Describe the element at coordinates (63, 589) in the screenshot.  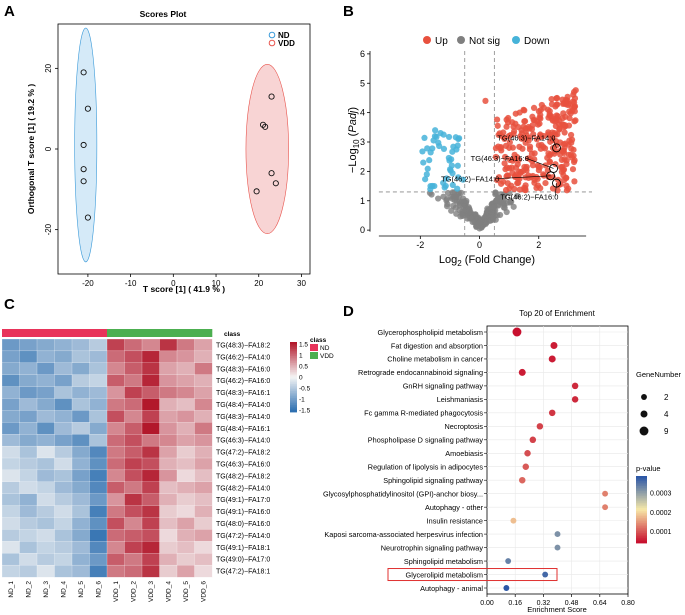
I see `heatmap-column-label: ND_4` at that location.